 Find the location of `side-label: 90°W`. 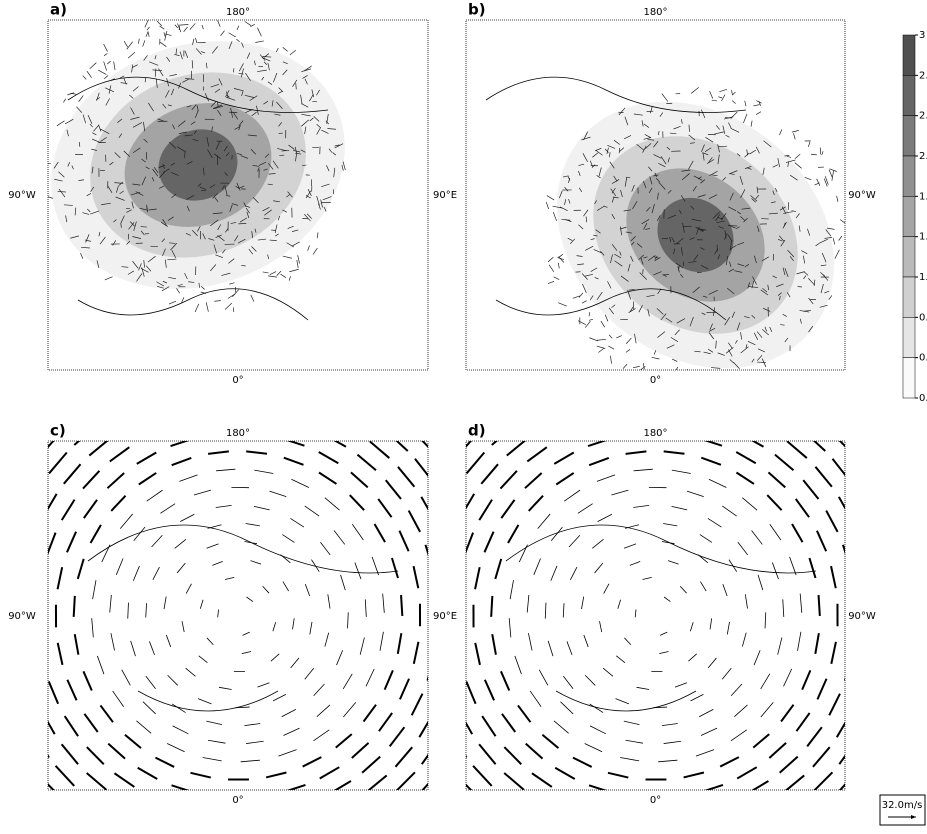

side-label: 90°W is located at coordinates (862, 195).